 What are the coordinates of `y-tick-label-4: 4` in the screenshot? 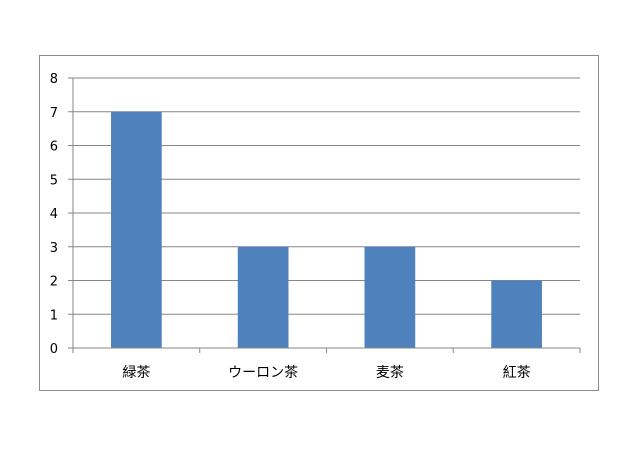 It's located at (54, 214).